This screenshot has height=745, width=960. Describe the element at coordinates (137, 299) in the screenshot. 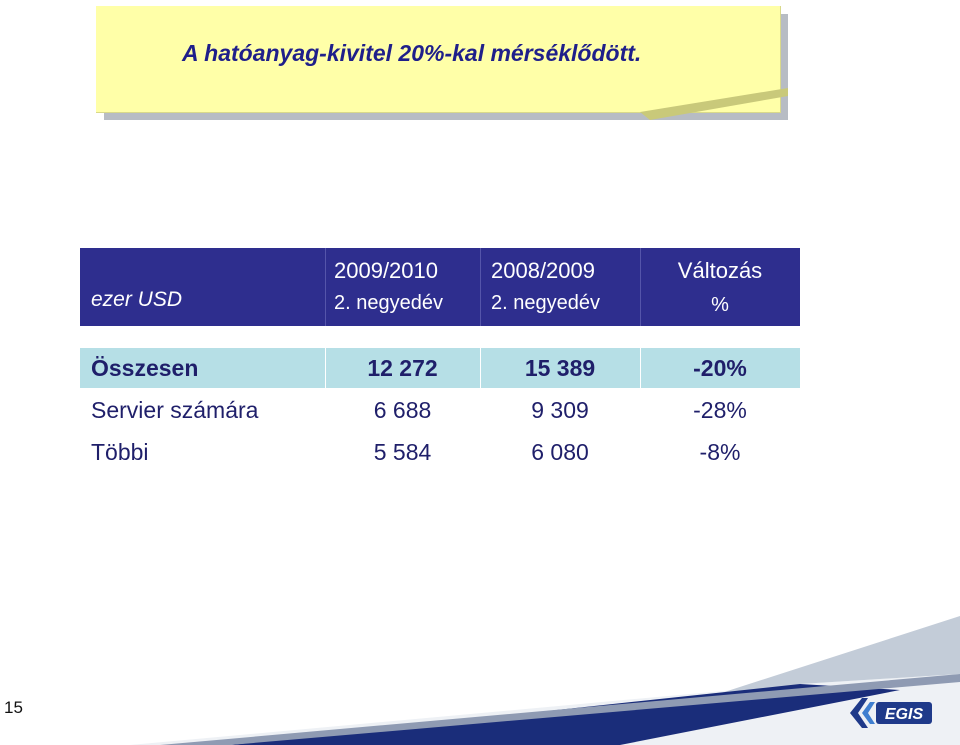

I see `unit-label: ezer USD` at that location.